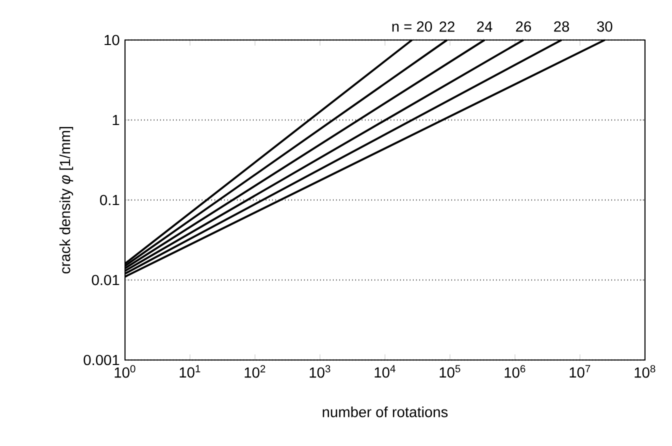  What do you see at coordinates (106, 280) in the screenshot?
I see `y-tick-label: 0.01` at bounding box center [106, 280].